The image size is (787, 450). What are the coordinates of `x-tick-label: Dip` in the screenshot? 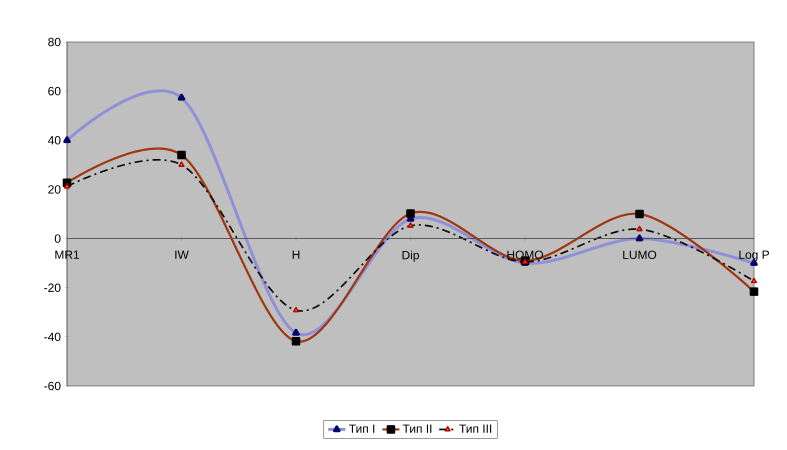 It's located at (410, 256).